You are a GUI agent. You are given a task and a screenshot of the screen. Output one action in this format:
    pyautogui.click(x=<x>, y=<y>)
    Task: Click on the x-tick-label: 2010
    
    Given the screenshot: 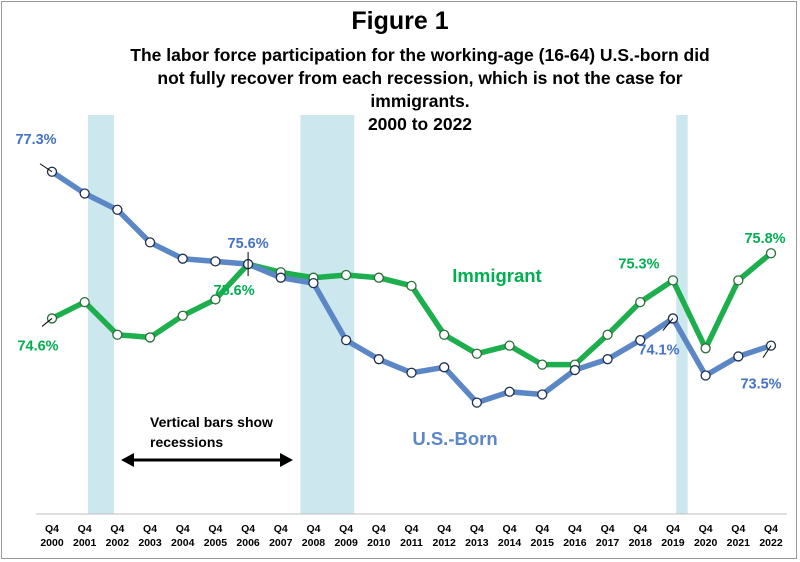 What is the action you would take?
    pyautogui.click(x=379, y=543)
    